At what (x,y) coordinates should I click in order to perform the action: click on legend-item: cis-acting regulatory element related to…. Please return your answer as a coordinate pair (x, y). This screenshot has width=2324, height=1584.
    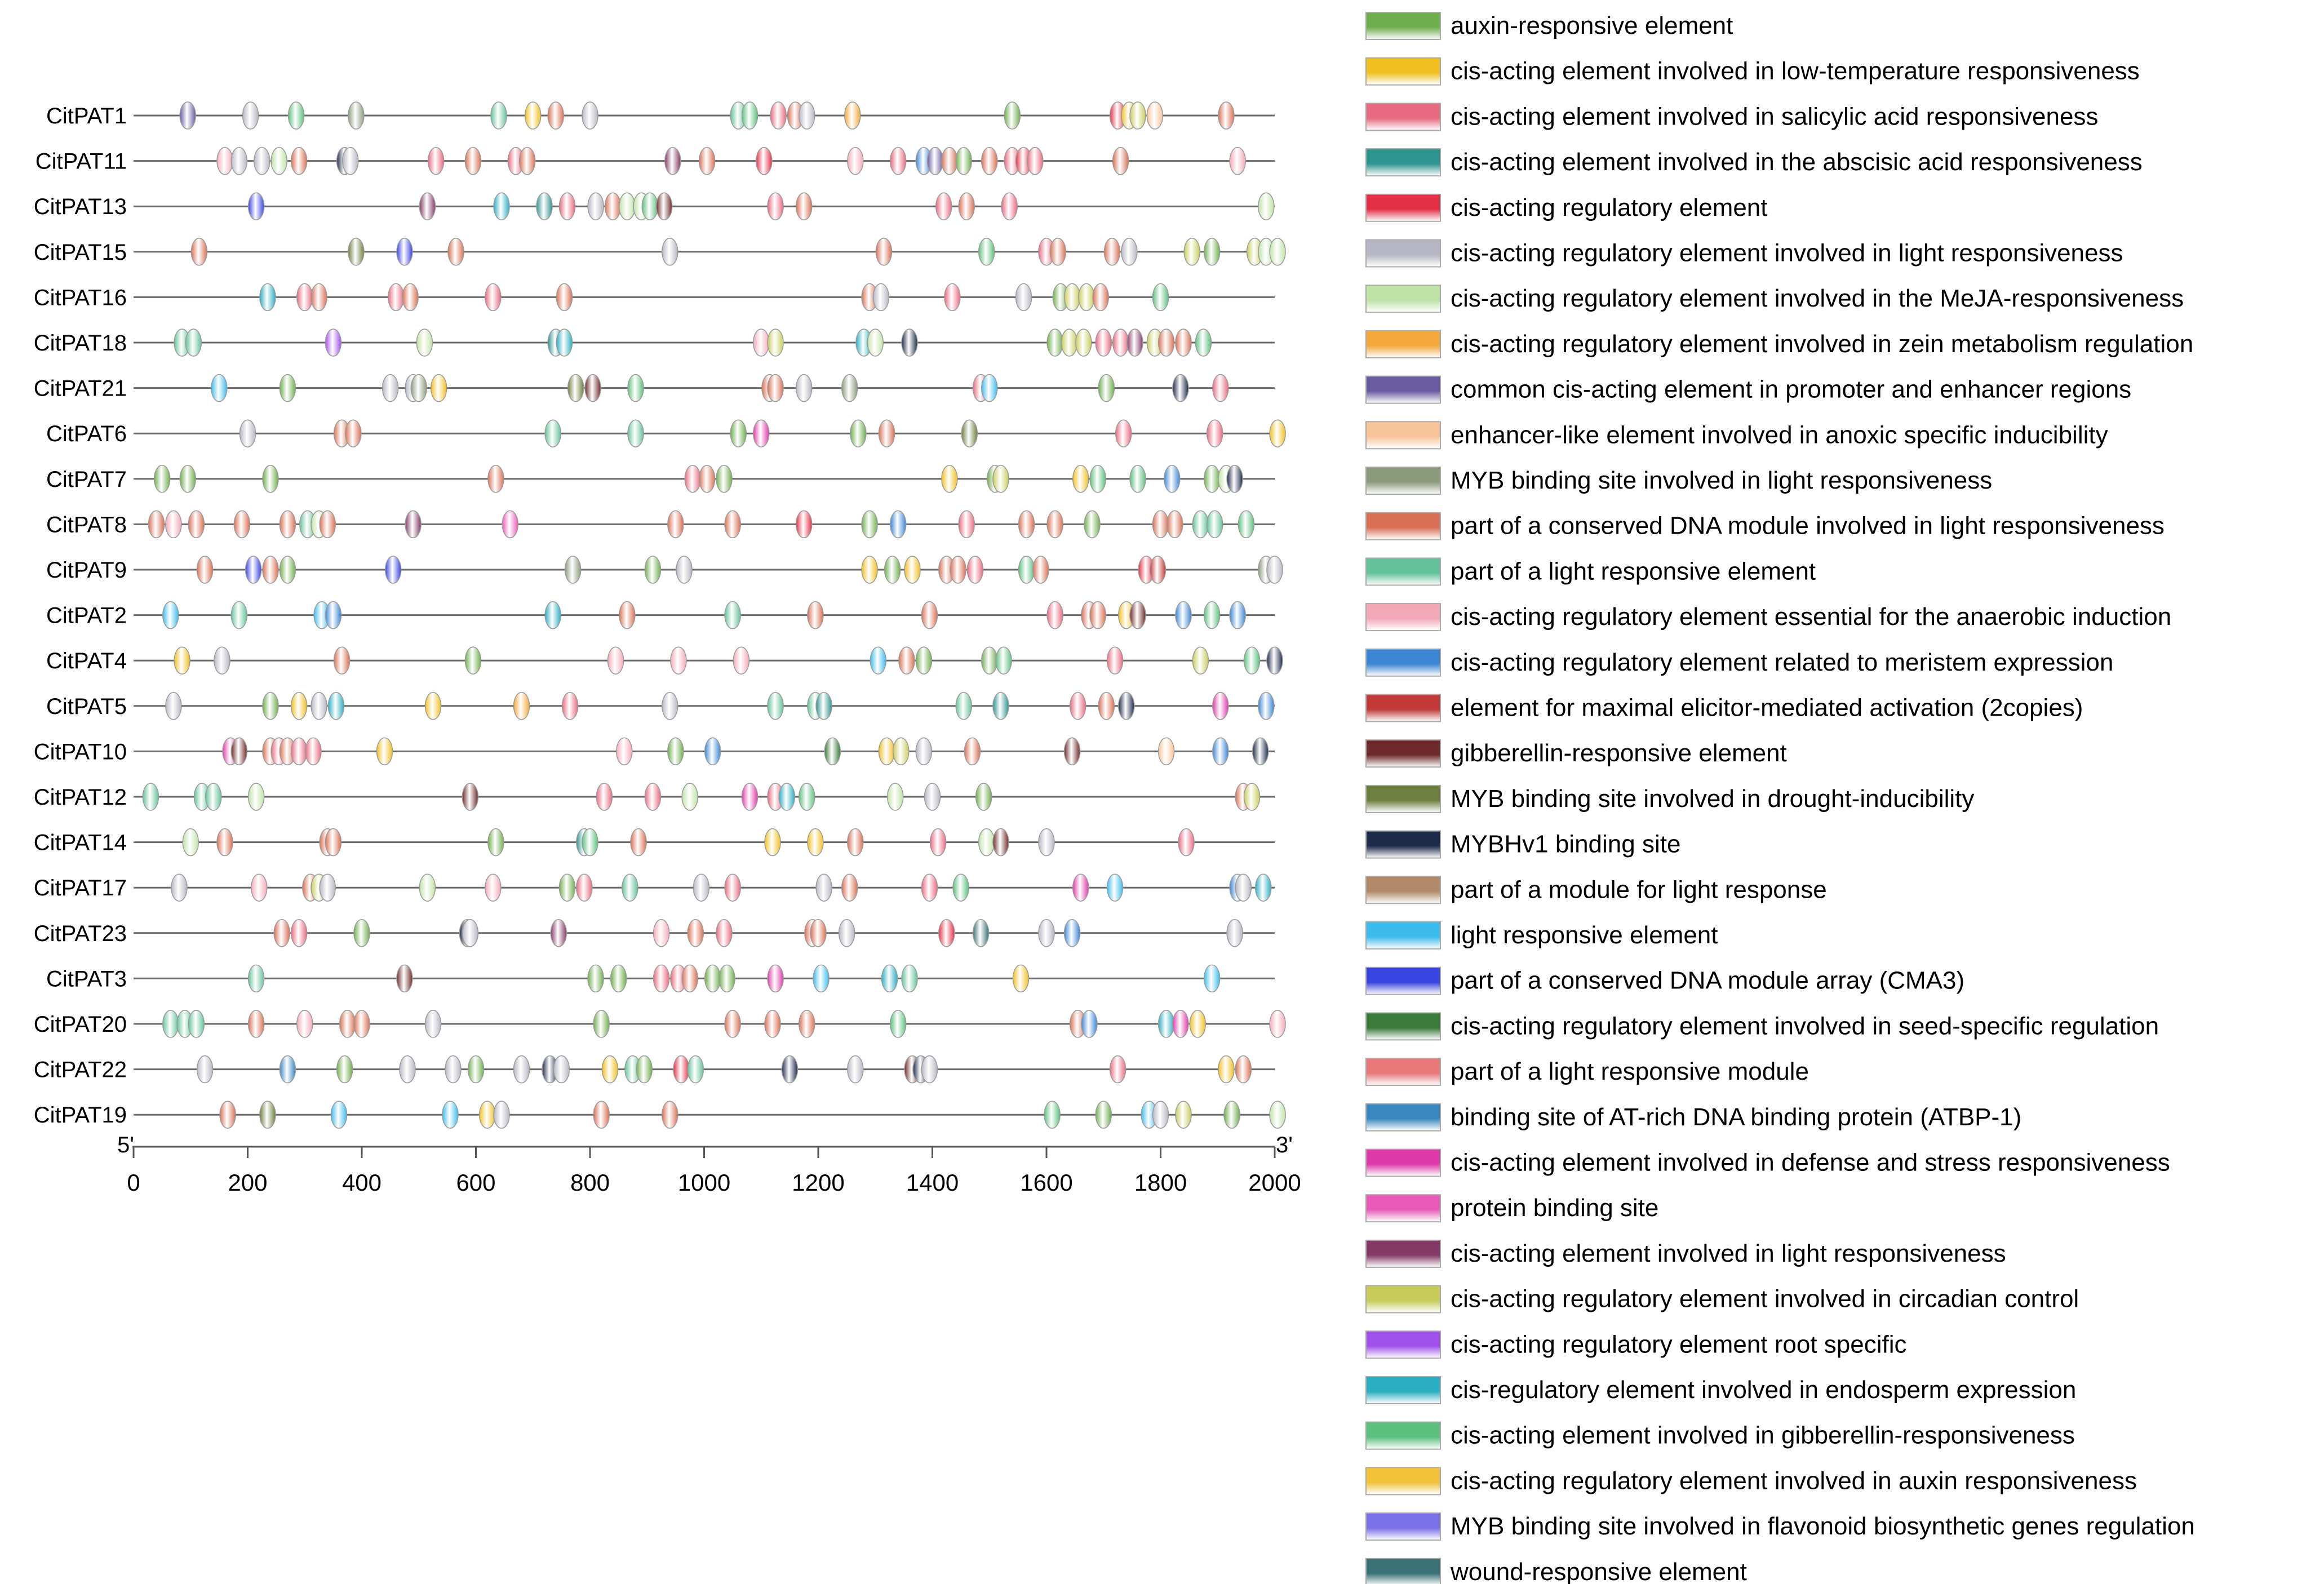
    Looking at the image, I should click on (1739, 662).